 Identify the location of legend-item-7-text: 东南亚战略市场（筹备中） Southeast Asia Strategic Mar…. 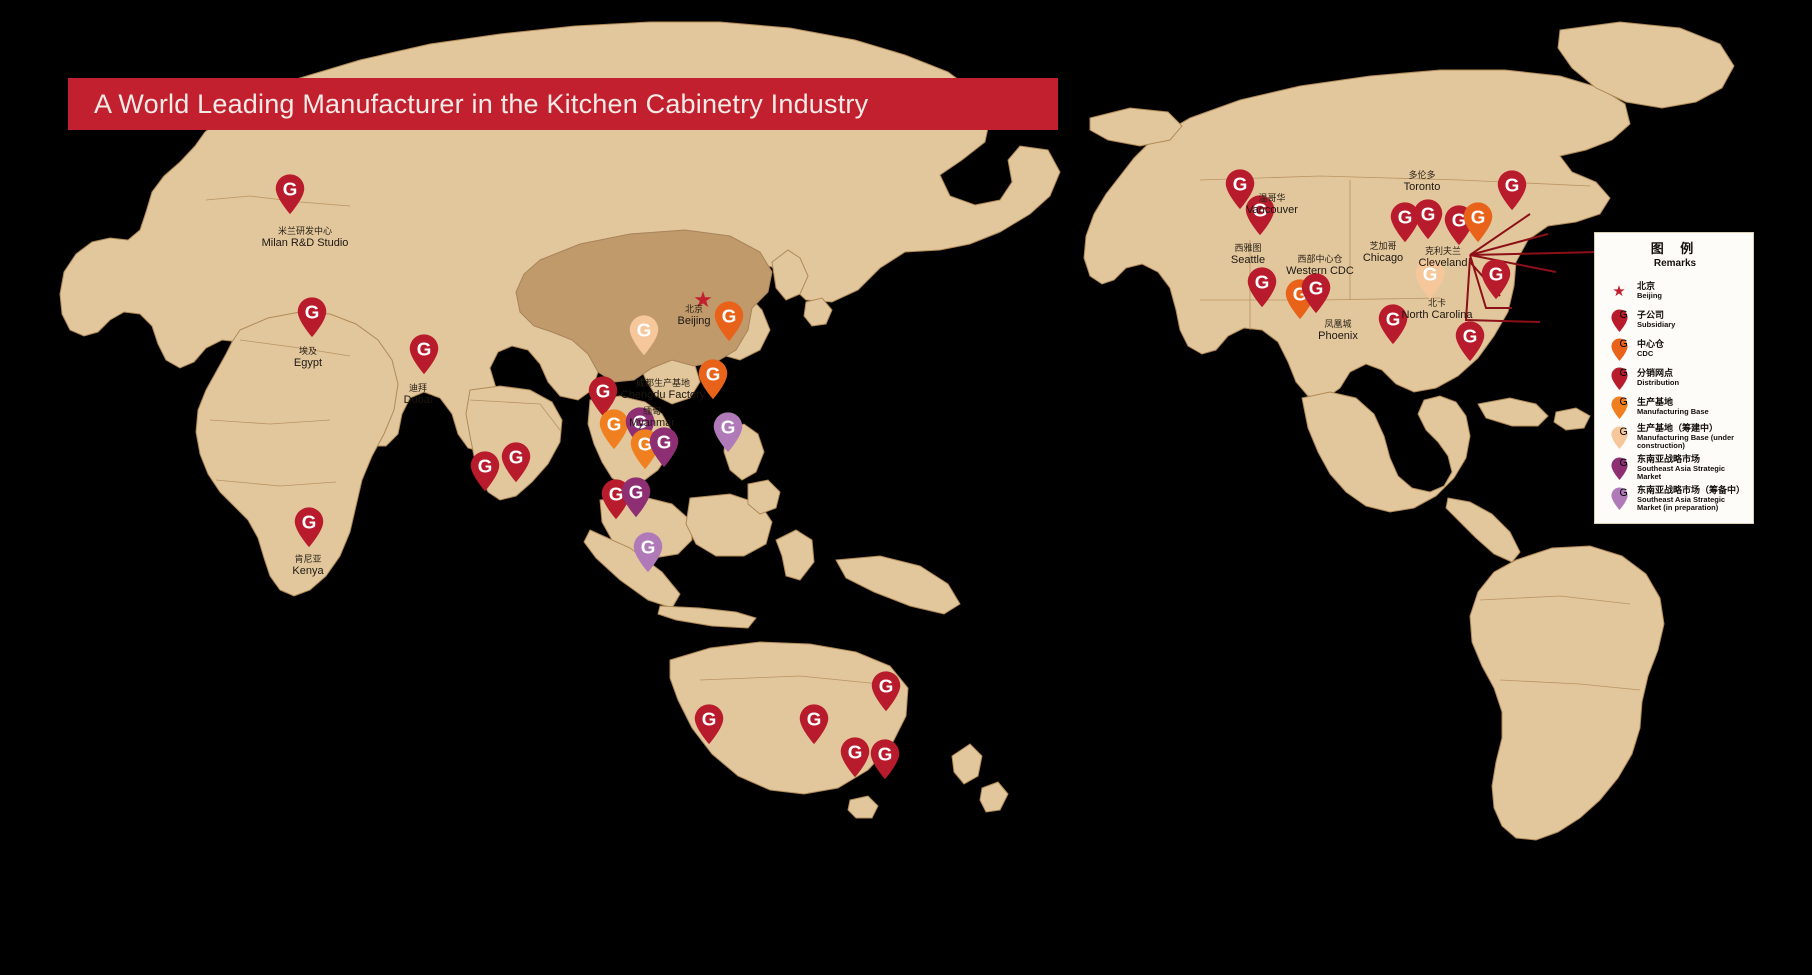
(1691, 499).